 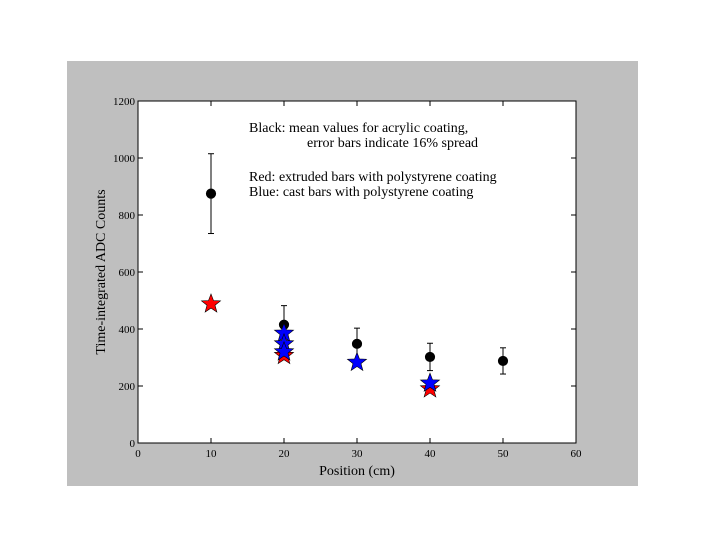 What do you see at coordinates (127, 330) in the screenshot?
I see `y-tick-label: 400` at bounding box center [127, 330].